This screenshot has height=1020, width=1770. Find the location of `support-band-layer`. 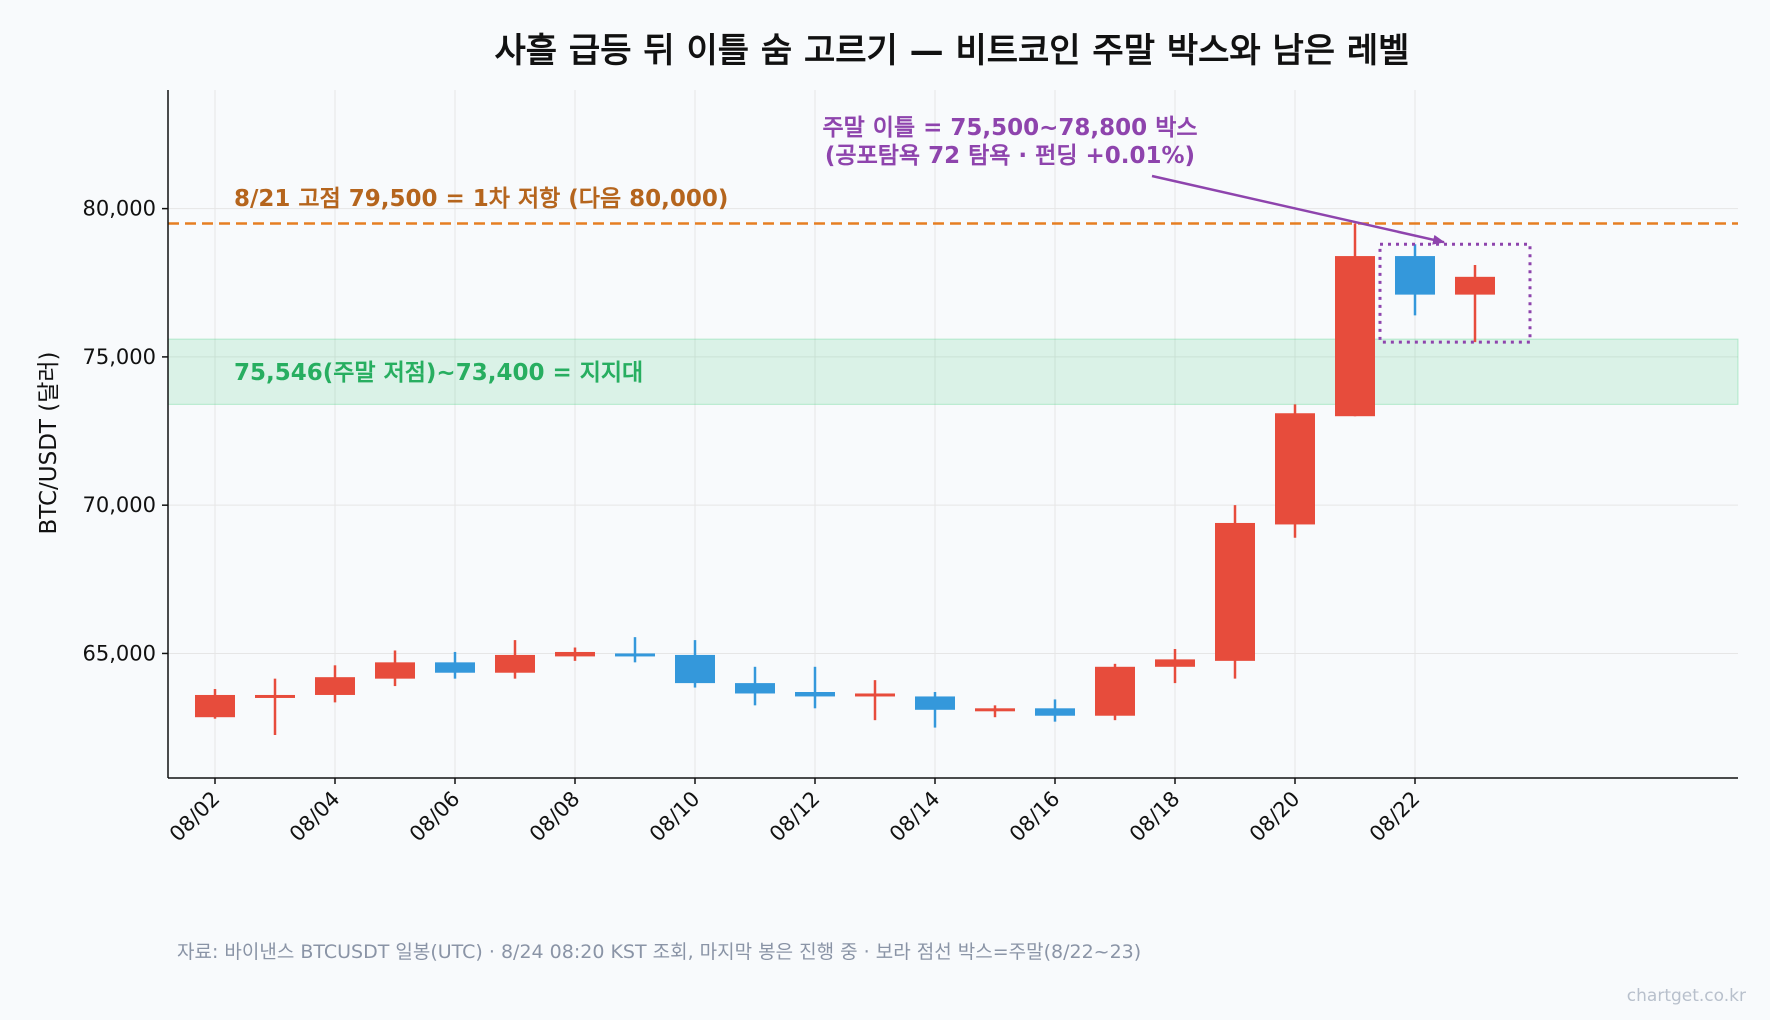

support-band-layer is located at coordinates (953, 371).